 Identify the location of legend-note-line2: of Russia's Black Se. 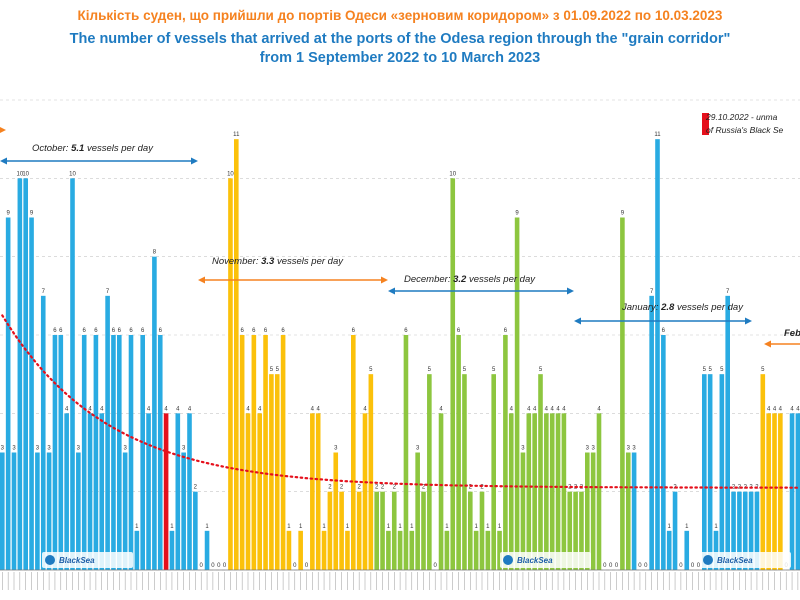
(745, 130).